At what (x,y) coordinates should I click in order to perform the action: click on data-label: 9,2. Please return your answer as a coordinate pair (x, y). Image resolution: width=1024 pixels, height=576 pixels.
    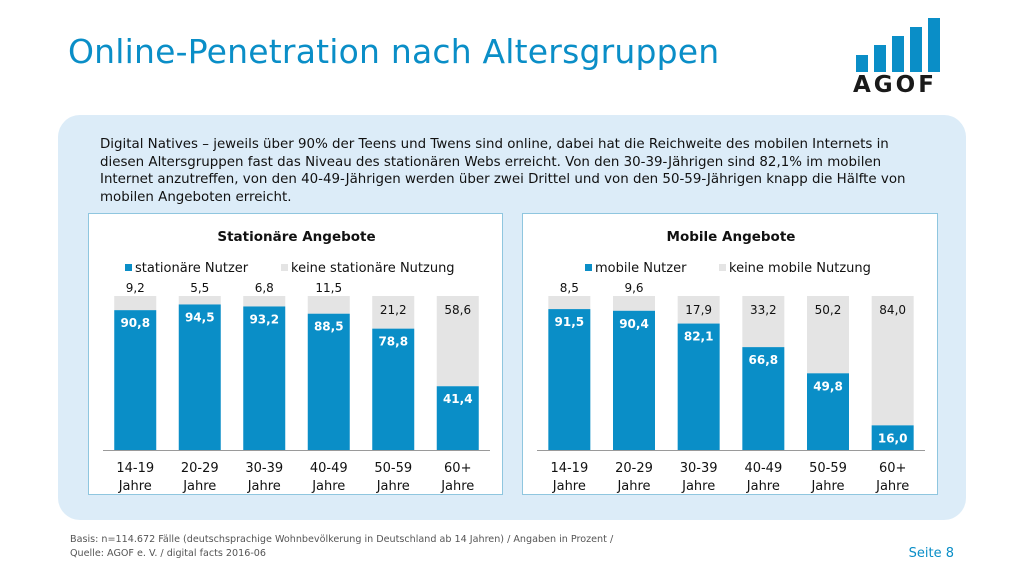
    Looking at the image, I should click on (135, 288).